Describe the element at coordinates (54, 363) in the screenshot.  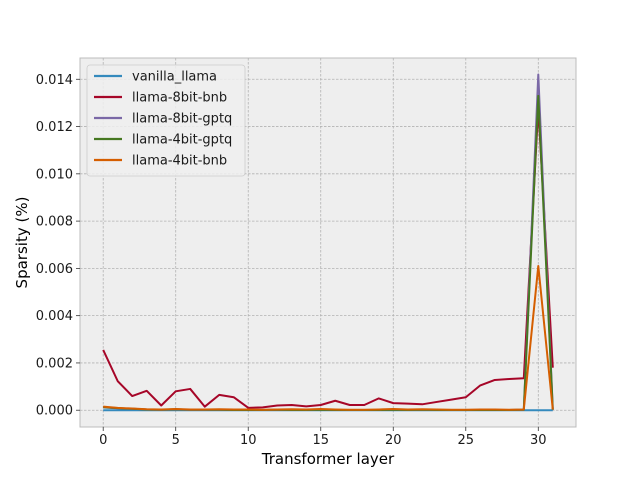
I see `y-tick-label: 0.002` at that location.